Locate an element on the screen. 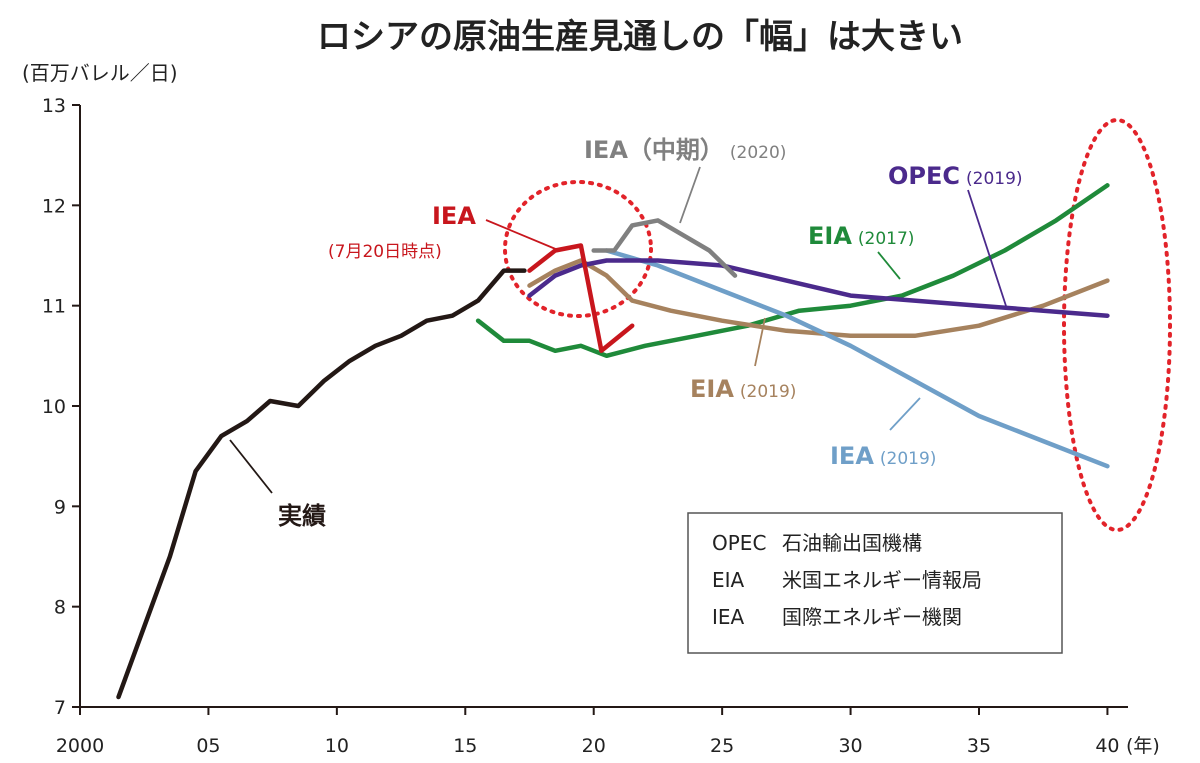 The height and width of the screenshot is (763, 1200). label-opec-bold: OPEC is located at coordinates (924, 176).